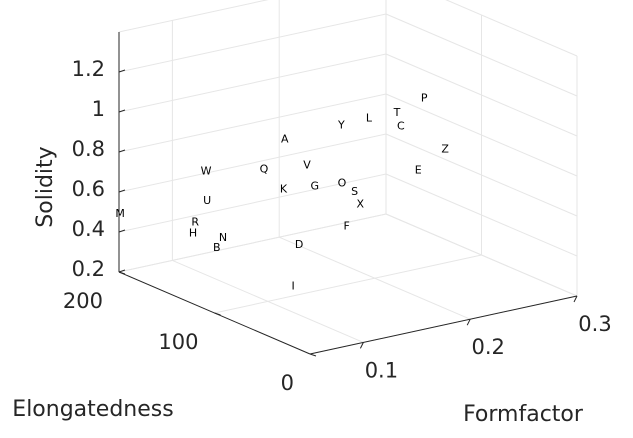  Describe the element at coordinates (418, 170) in the screenshot. I see `data-point-e: E` at that location.